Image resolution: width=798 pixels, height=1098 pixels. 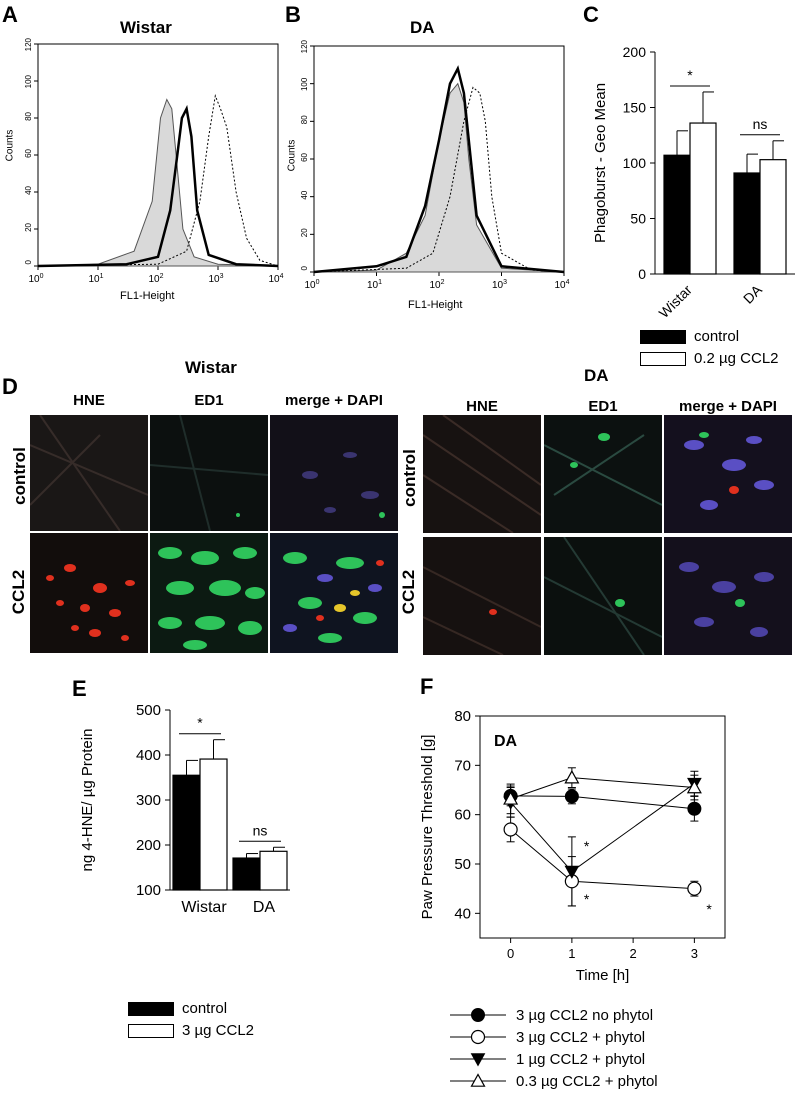 I want to click on legend-c-control: control, so click(x=689, y=336).